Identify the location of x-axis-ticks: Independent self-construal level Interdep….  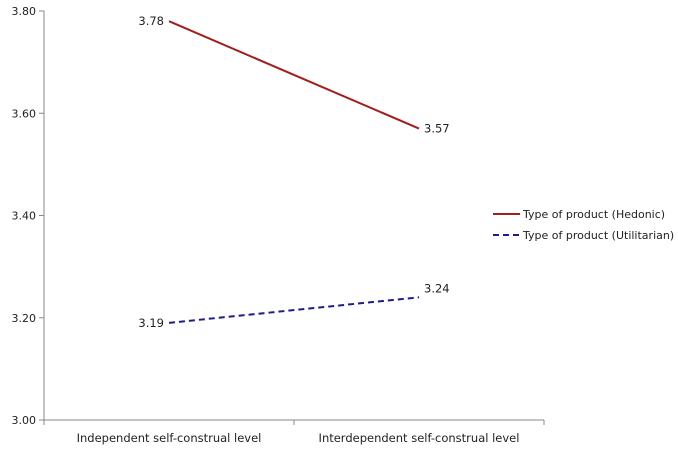
(294, 432).